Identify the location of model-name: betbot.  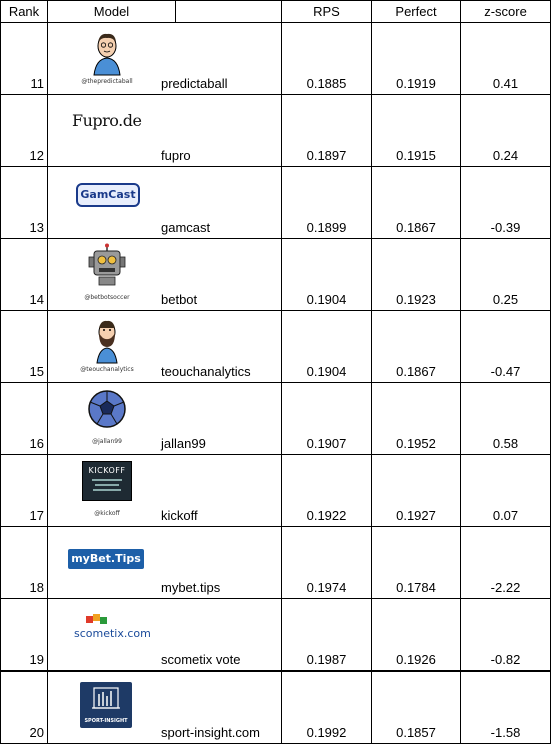
(179, 299).